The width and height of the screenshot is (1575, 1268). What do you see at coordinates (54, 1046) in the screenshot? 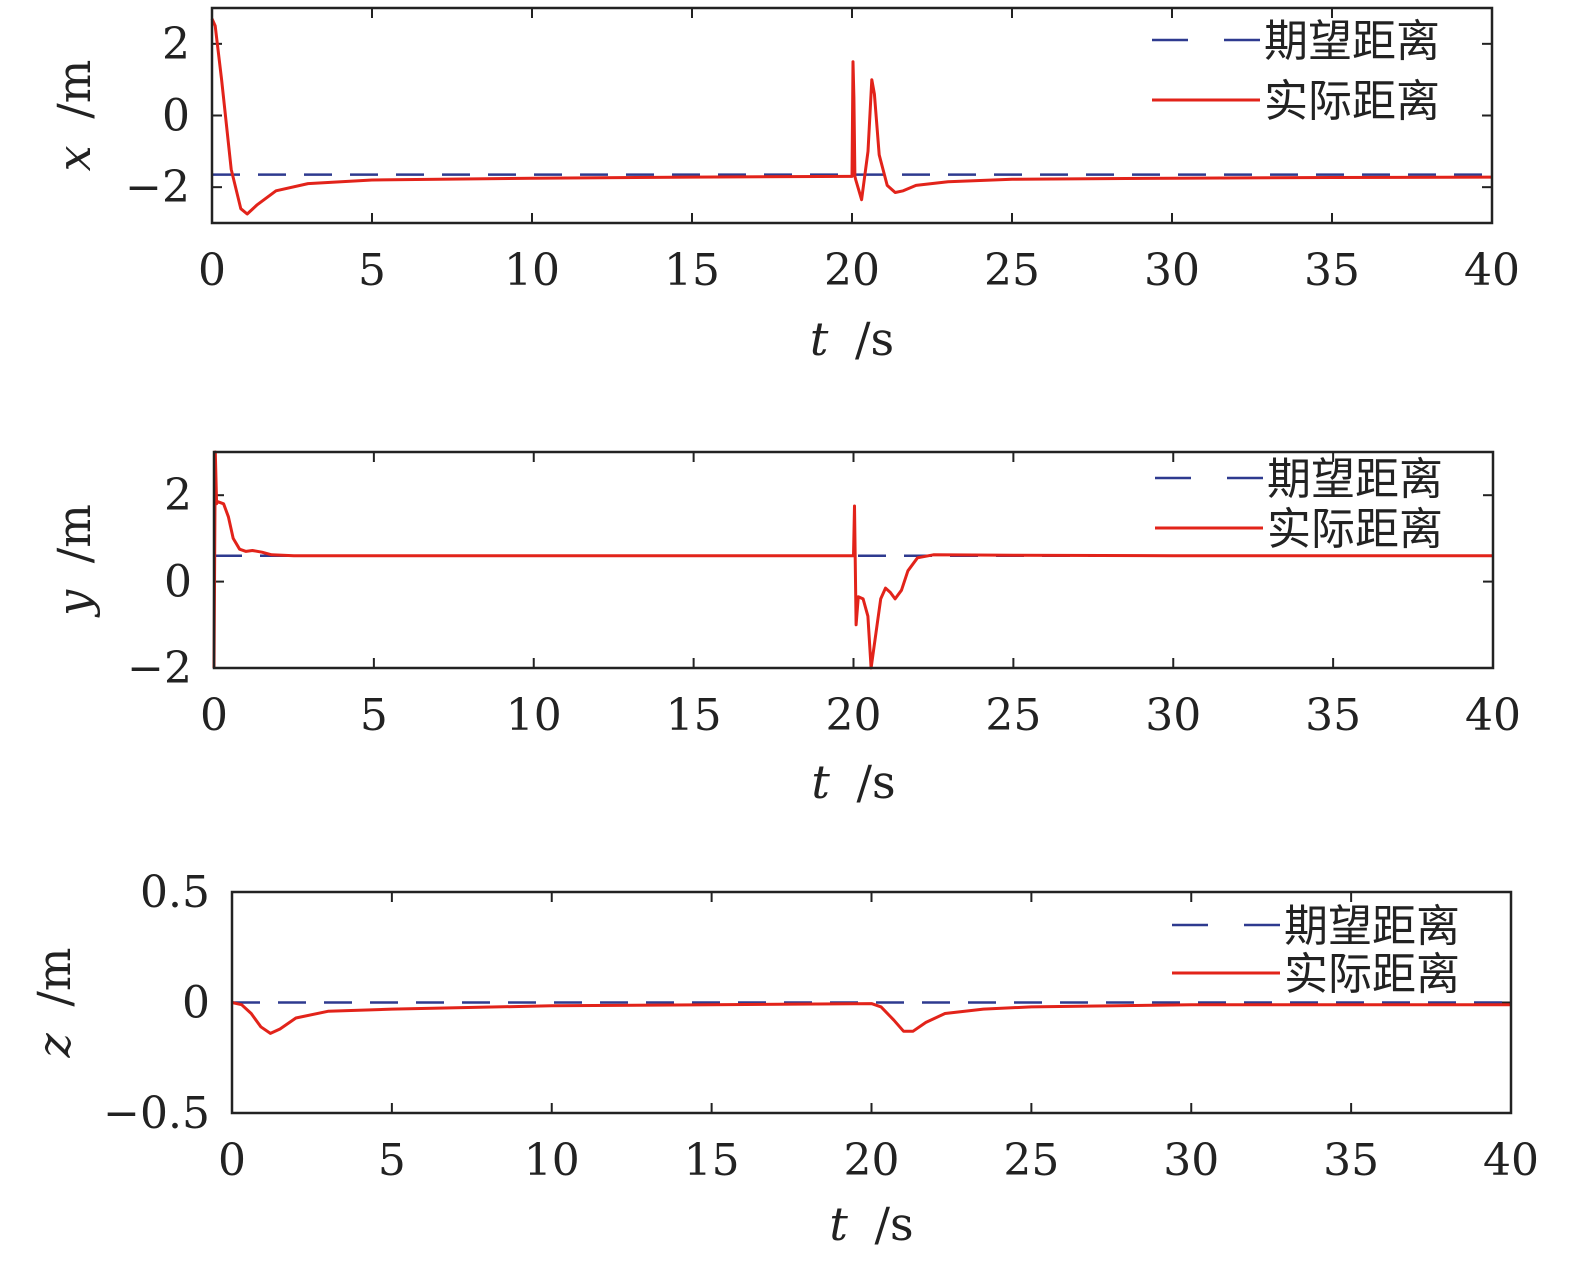
I see `y-axis-variable: z` at bounding box center [54, 1046].